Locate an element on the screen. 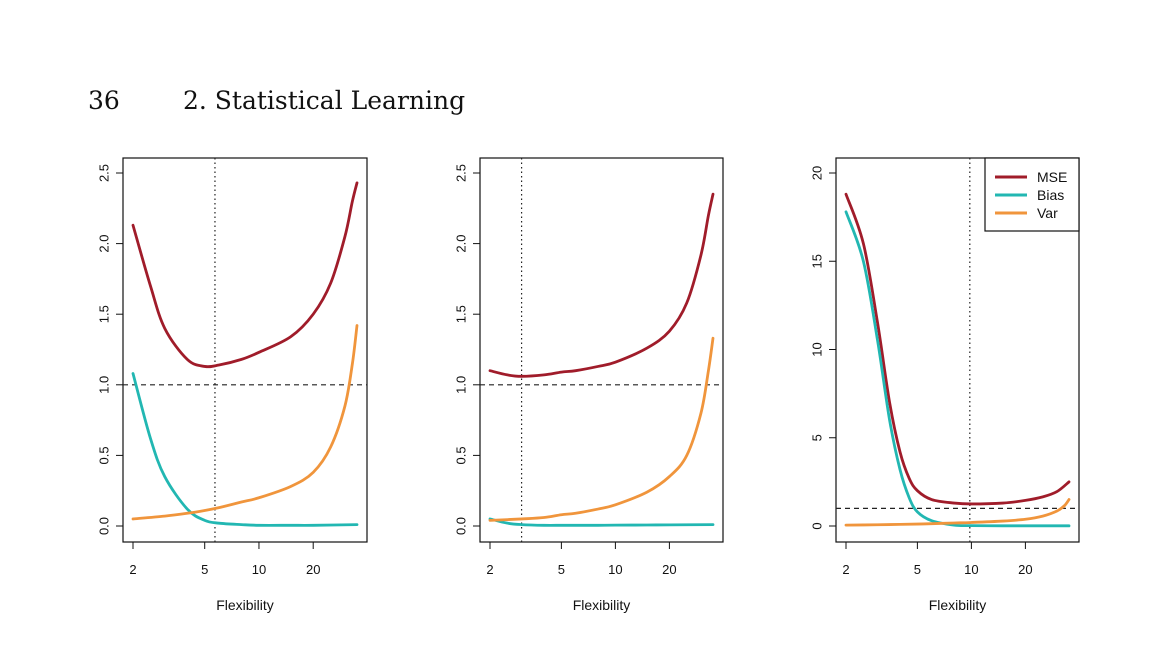 The width and height of the screenshot is (1176, 646). page-header: 36 2. Statistical Learning is located at coordinates (276, 100).